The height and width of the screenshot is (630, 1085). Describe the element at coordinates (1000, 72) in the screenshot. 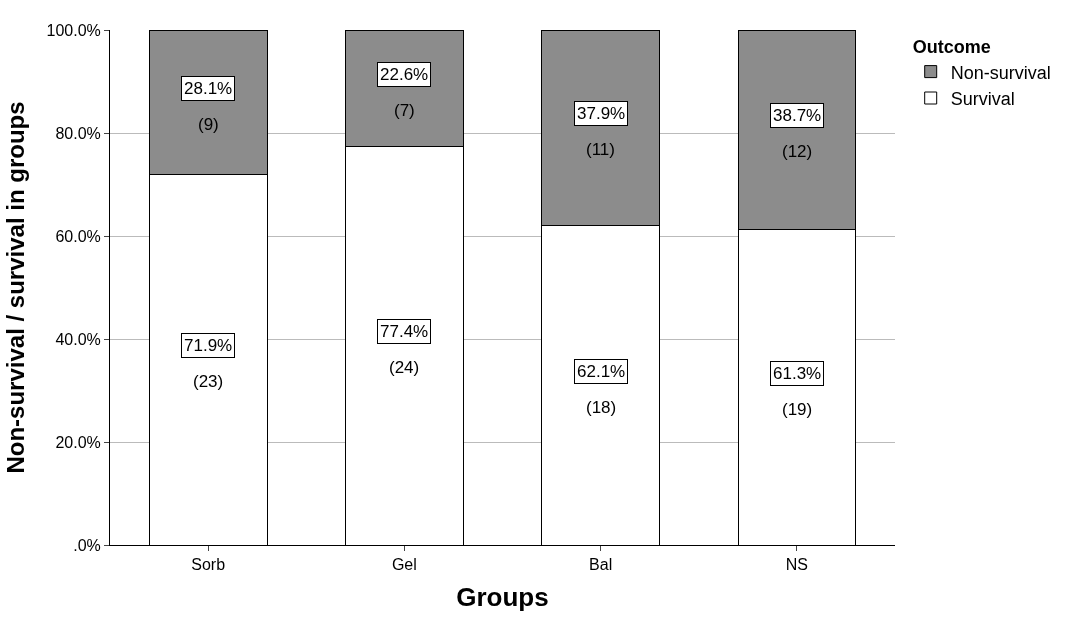

I see `legend-label: Non-survival` at that location.